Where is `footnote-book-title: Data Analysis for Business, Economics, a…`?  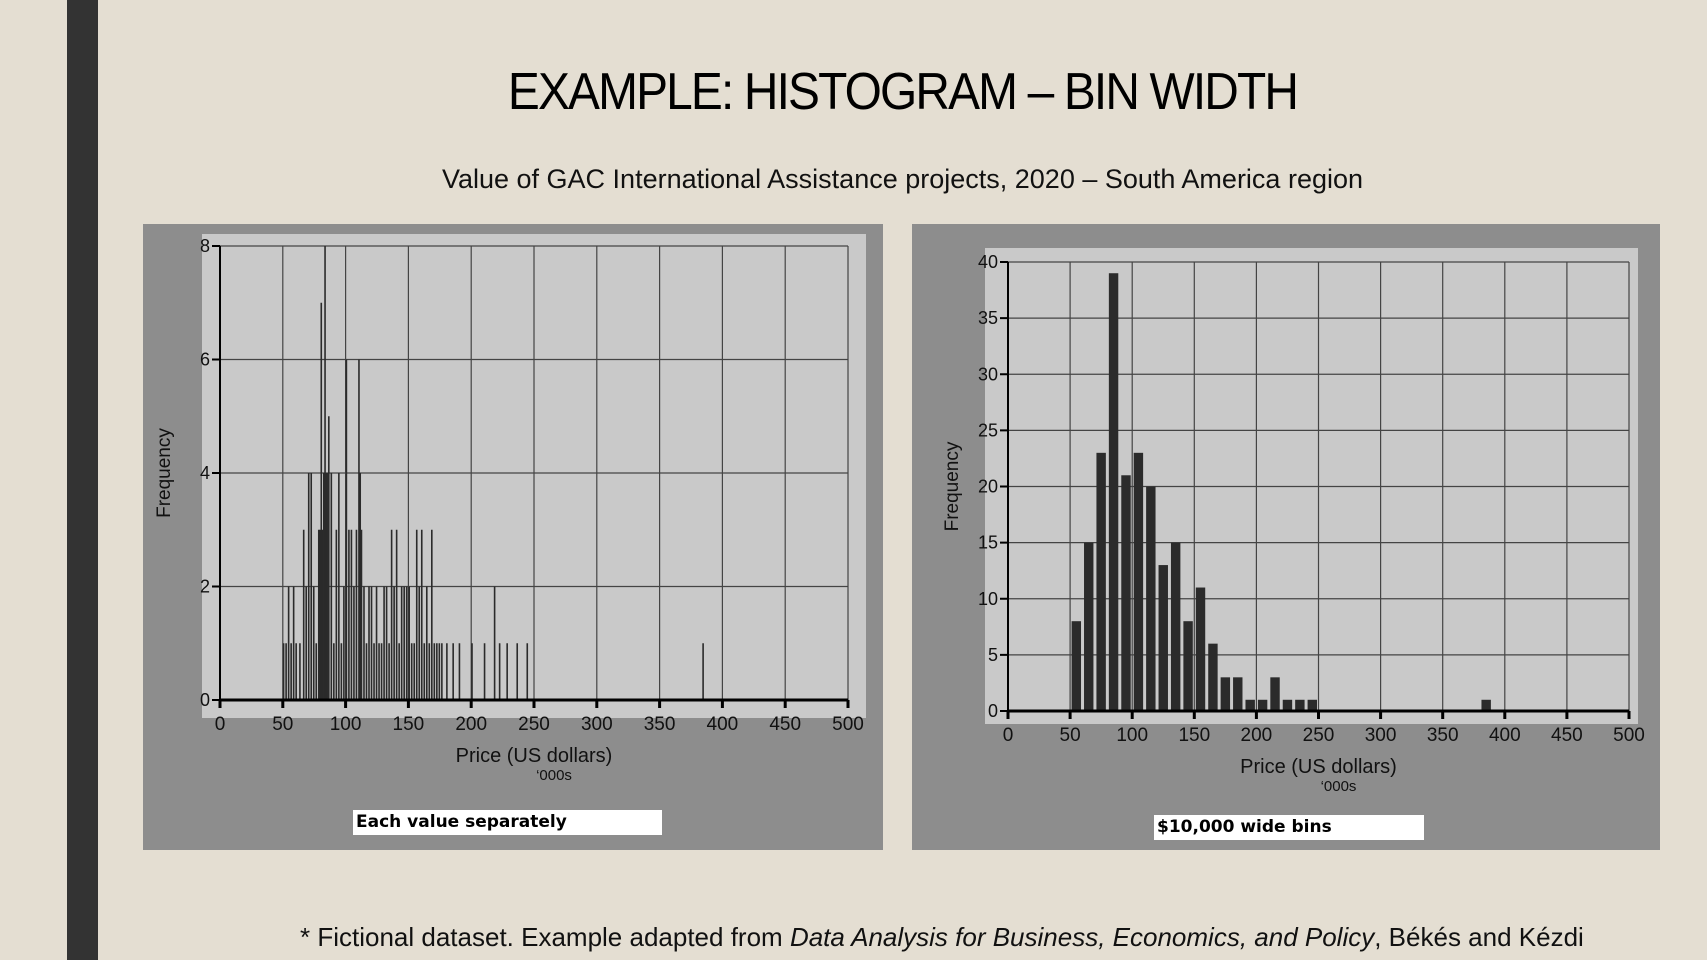 footnote-book-title: Data Analysis for Business, Economics, a… is located at coordinates (1082, 937).